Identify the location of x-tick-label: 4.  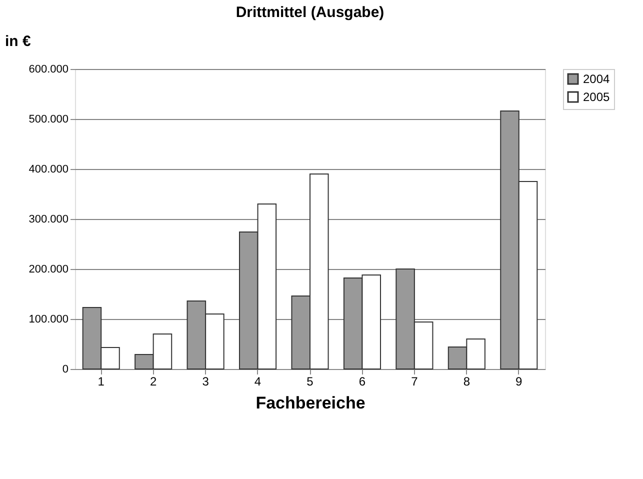
(258, 381).